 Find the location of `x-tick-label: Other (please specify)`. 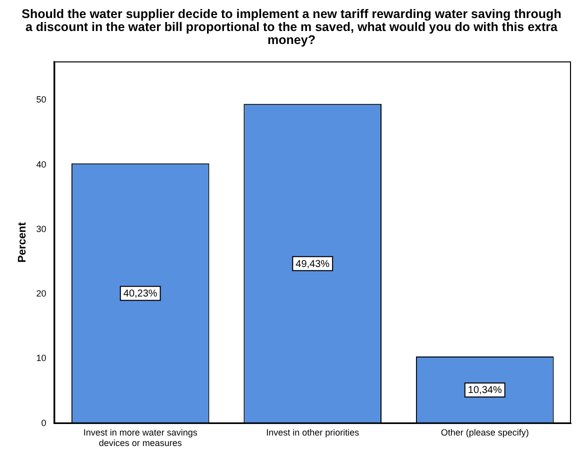

x-tick-label: Other (please specify) is located at coordinates (484, 432).